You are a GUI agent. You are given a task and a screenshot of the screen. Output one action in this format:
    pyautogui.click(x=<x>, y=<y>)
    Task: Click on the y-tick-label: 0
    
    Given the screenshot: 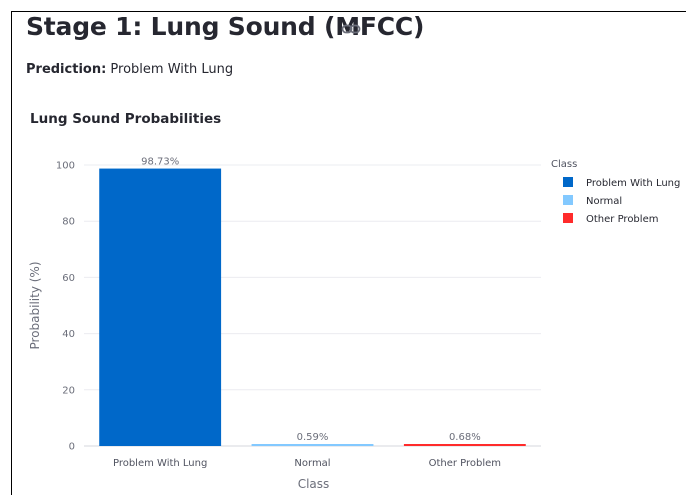 What is the action you would take?
    pyautogui.click(x=72, y=447)
    